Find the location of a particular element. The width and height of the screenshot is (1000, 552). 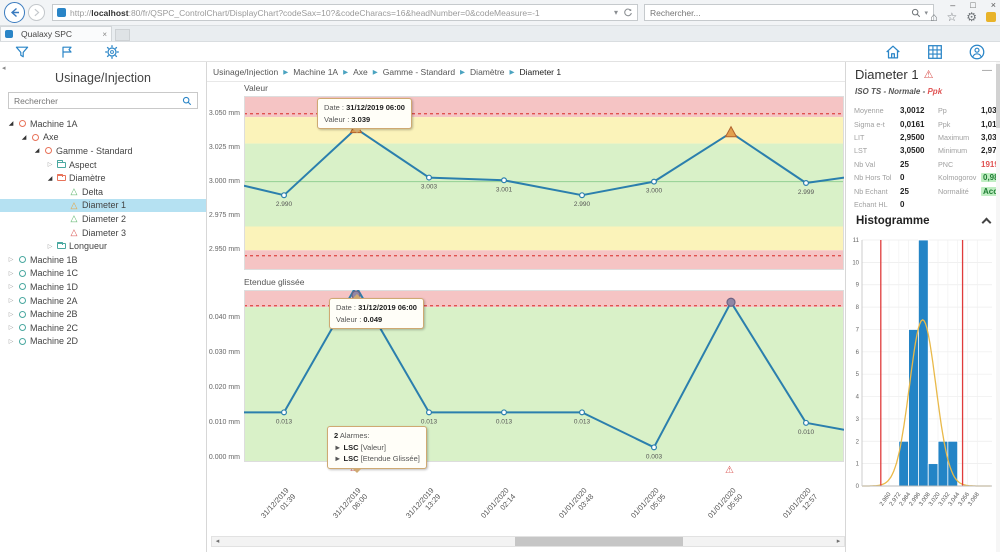

home-button is located at coordinates (893, 52).